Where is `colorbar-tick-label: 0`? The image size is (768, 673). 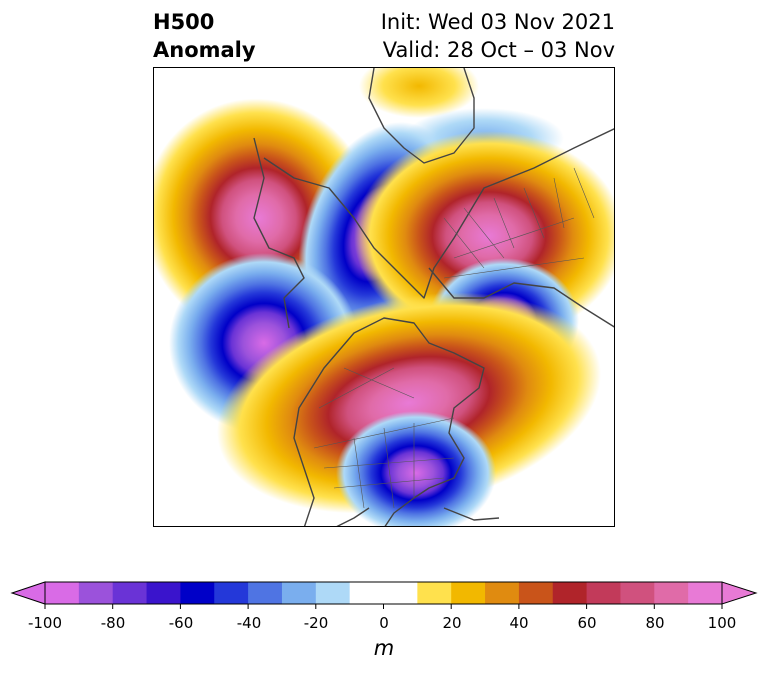
colorbar-tick-label: 0 is located at coordinates (384, 623).